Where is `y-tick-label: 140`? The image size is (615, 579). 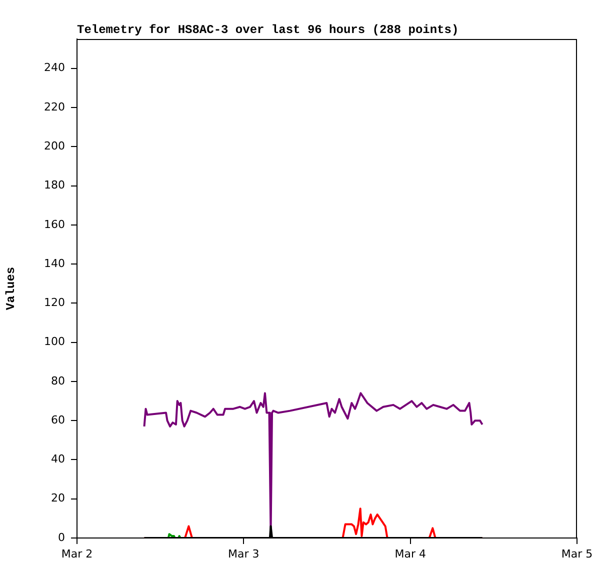
y-tick-label: 140 is located at coordinates (54, 263).